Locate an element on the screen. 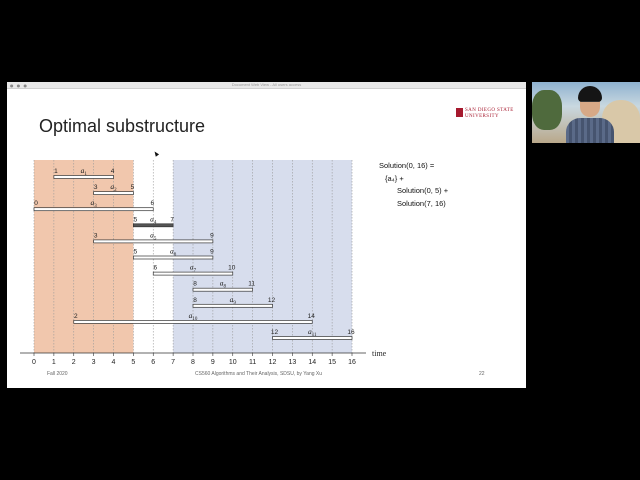 This screenshot has height=480, width=640. interval-subscript: 10 is located at coordinates (195, 319).